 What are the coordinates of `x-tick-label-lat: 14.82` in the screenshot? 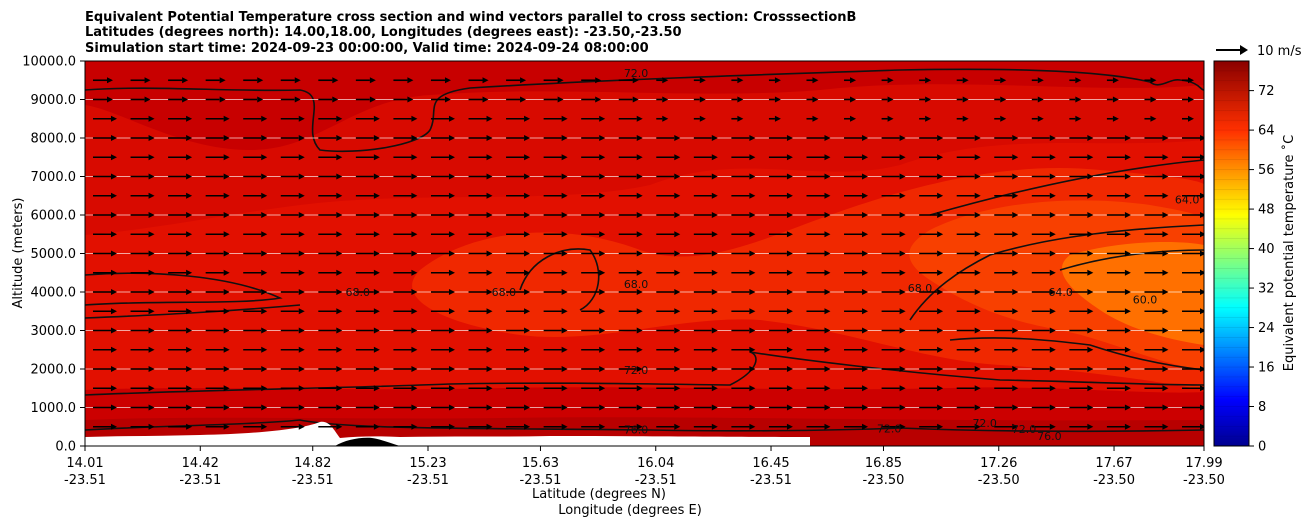 It's located at (312, 463).